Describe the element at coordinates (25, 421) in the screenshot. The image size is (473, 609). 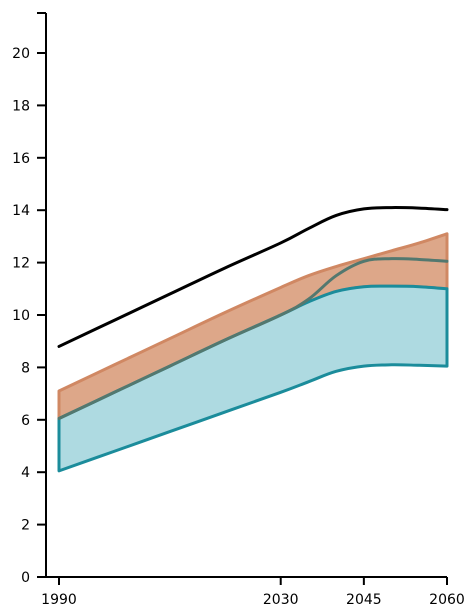
I see `y-tick-label: 6` at that location.